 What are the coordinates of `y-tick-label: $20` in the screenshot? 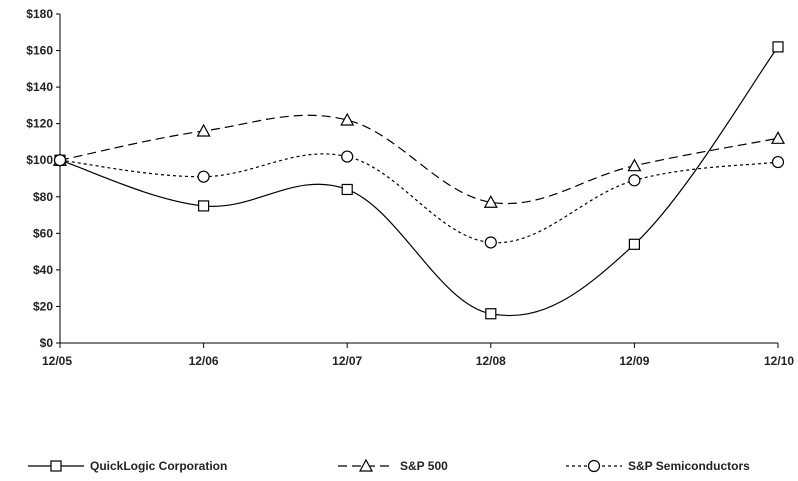 It's located at (43, 306).